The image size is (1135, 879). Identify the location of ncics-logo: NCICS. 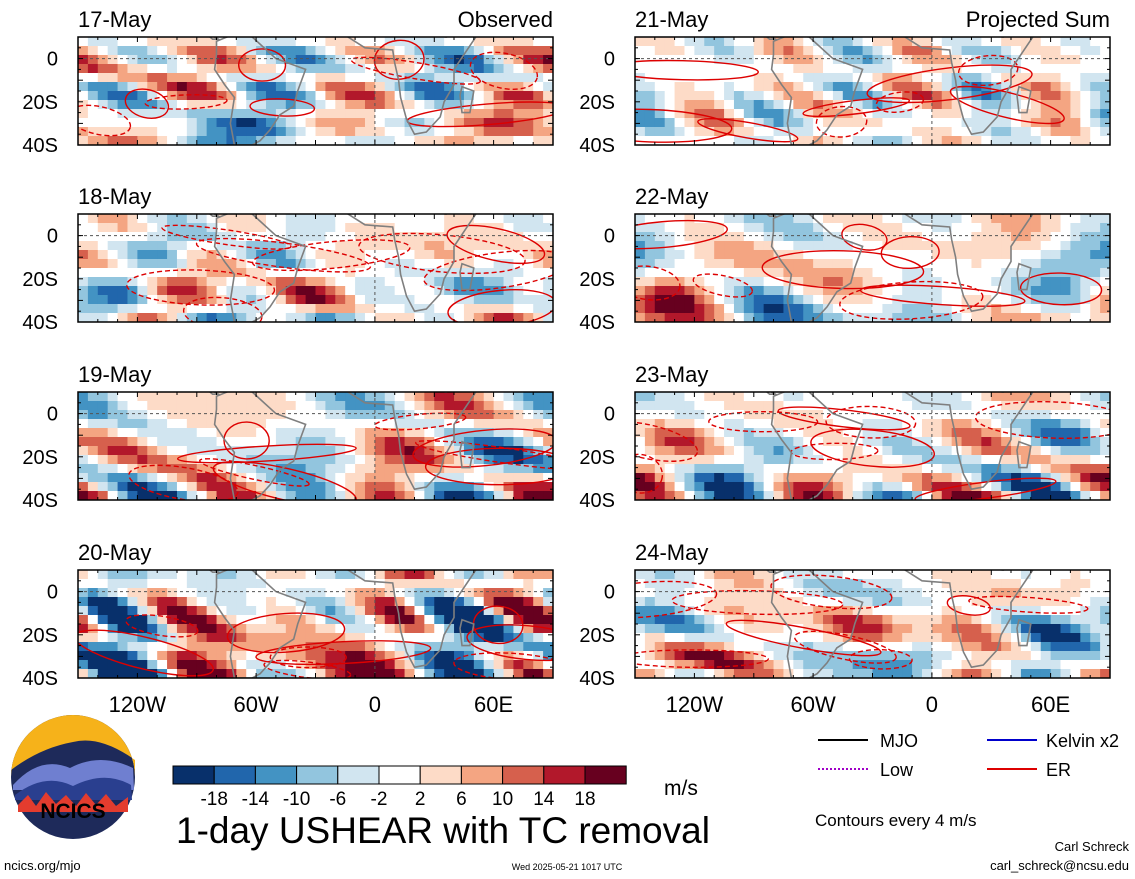
(73, 777).